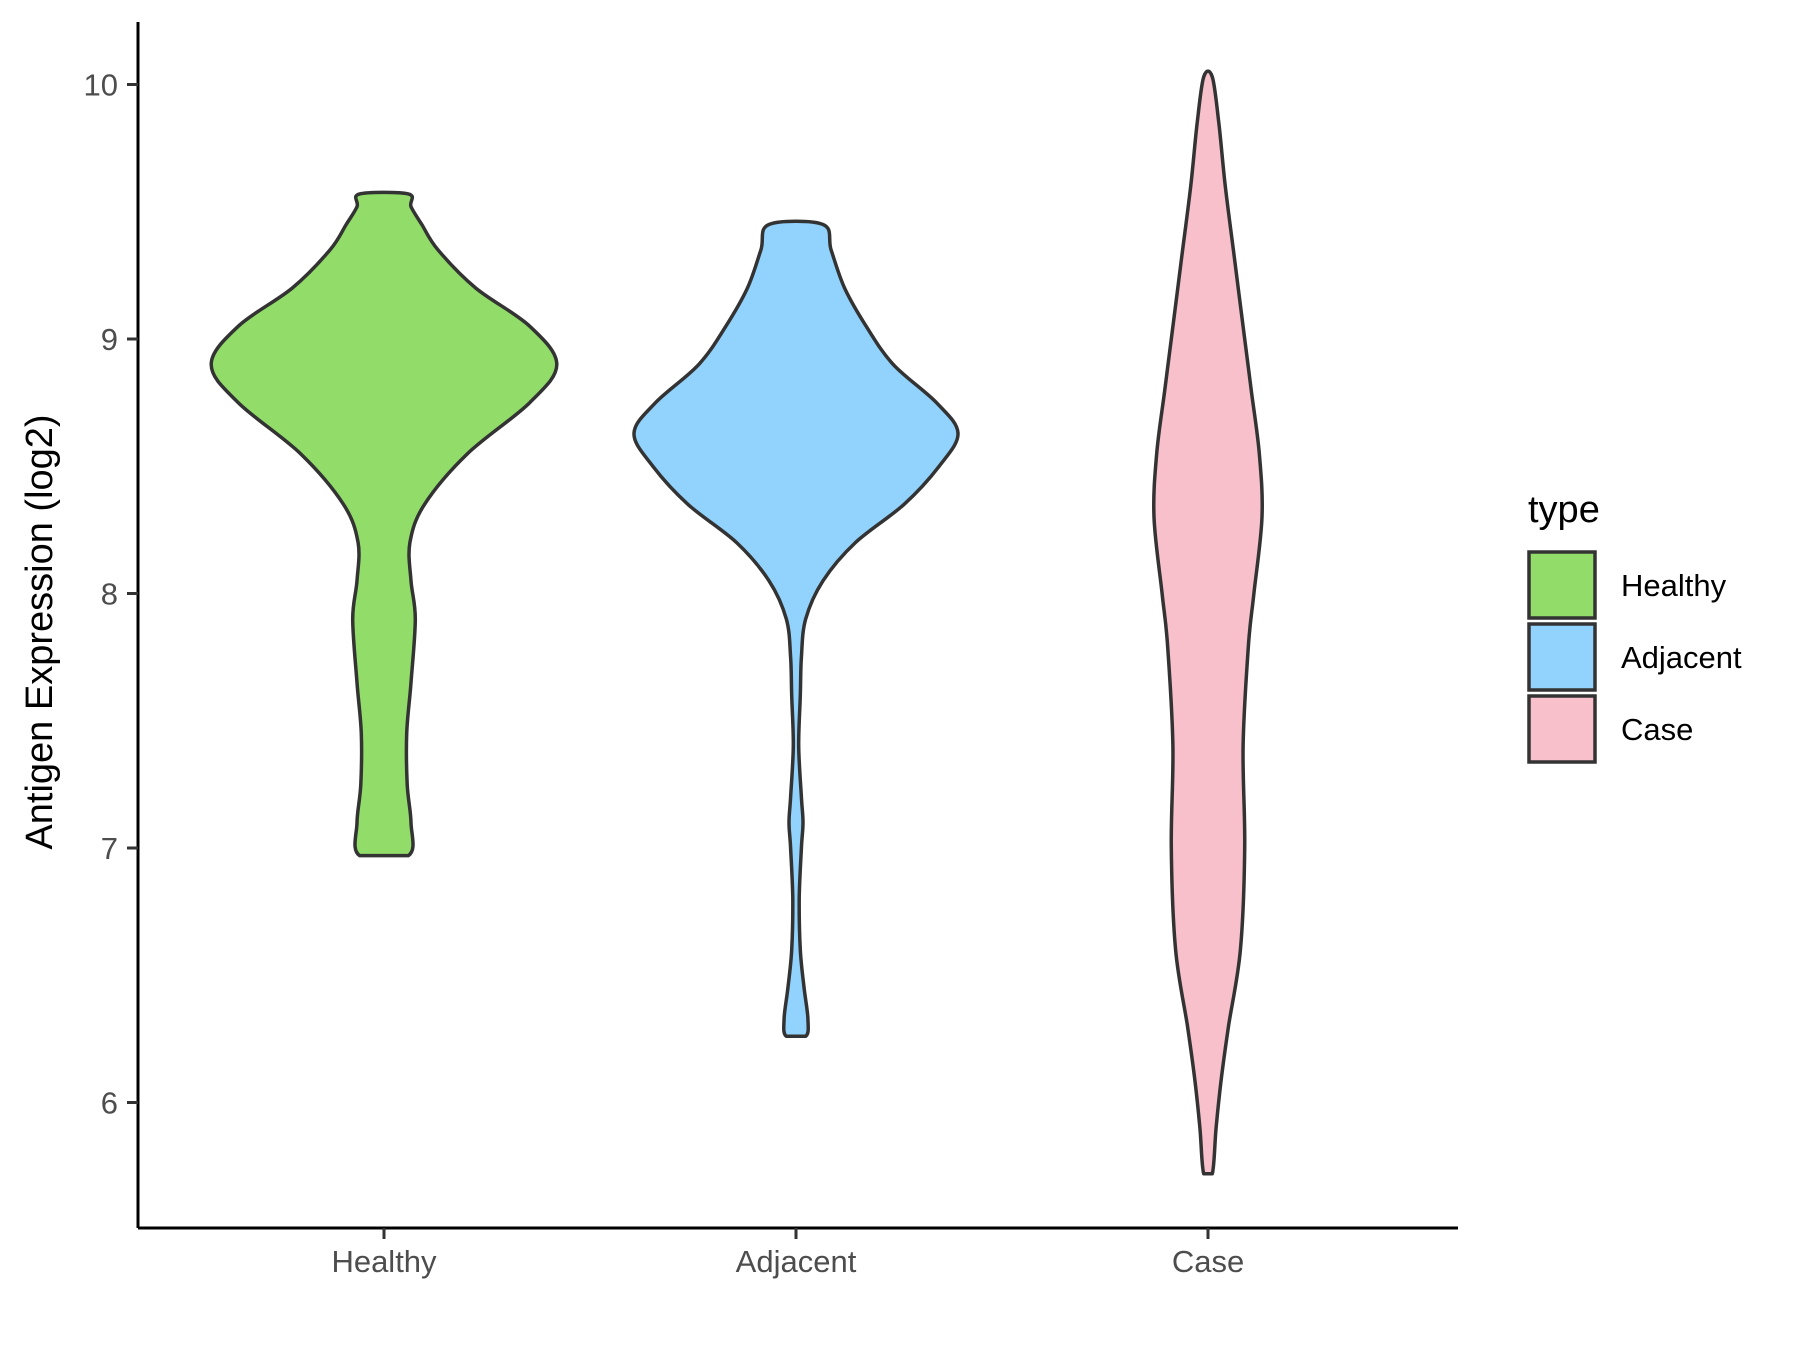  I want to click on y-tick-label: 7, so click(109, 848).